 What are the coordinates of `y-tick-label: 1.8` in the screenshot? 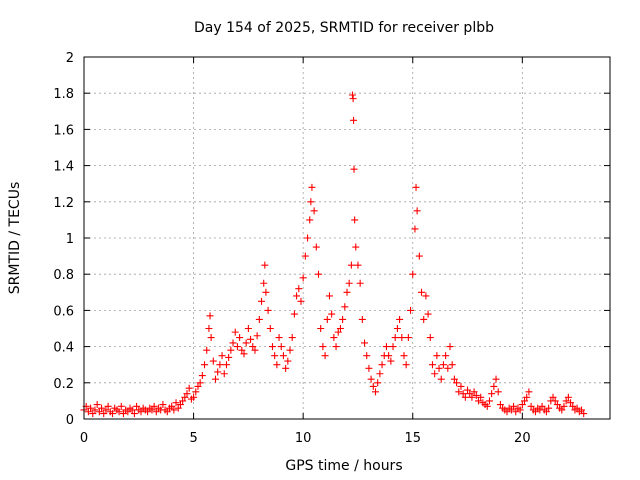 It's located at (63, 94).